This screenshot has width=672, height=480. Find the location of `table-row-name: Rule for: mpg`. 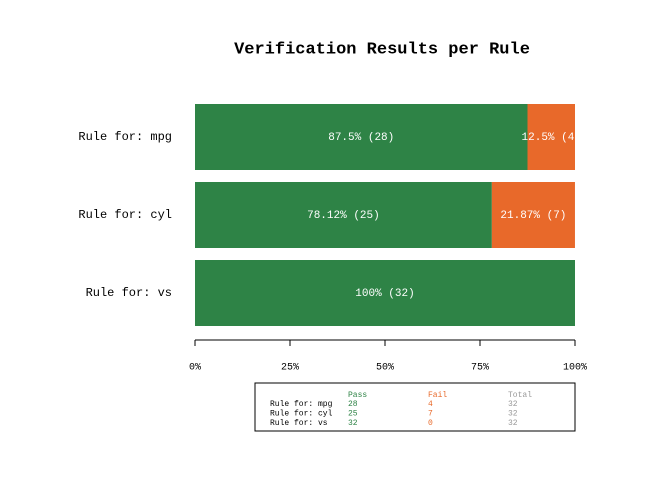

table-row-name: Rule for: mpg is located at coordinates (301, 404).